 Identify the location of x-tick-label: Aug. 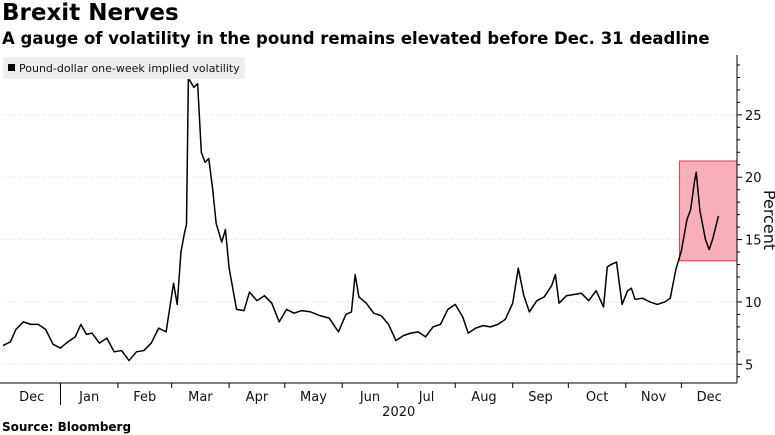
(483, 397).